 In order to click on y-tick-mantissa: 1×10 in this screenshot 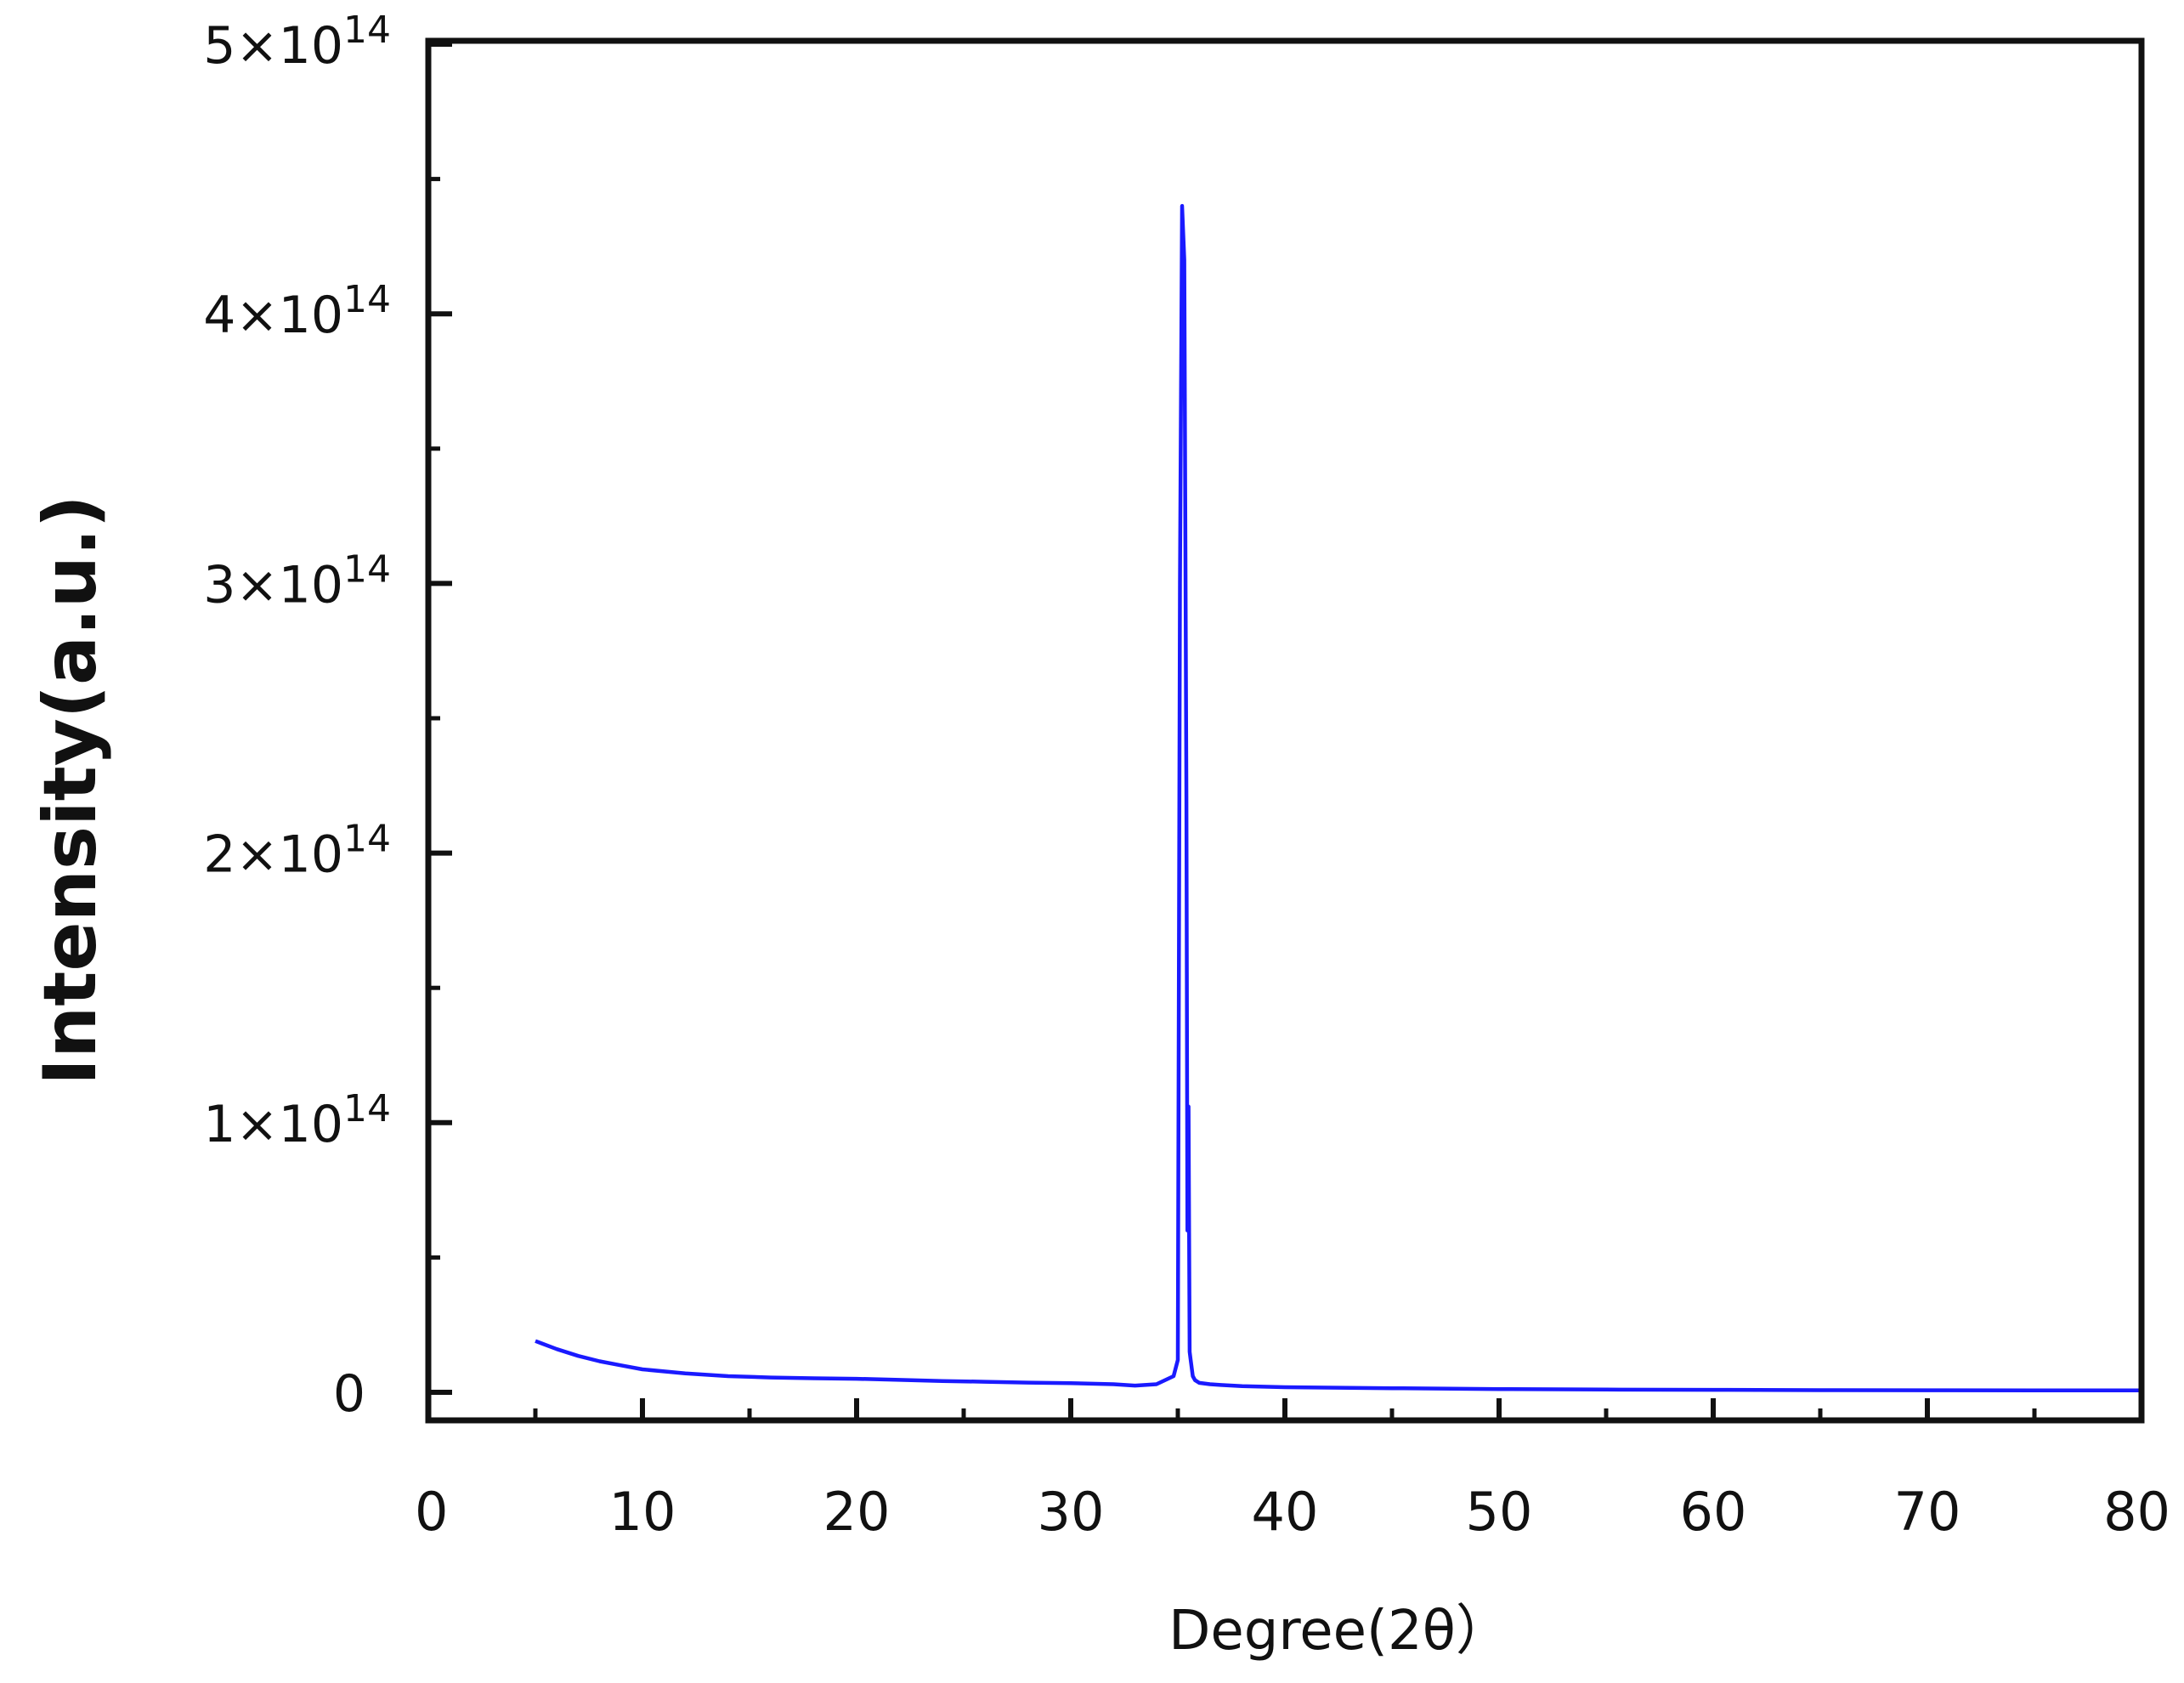, I will do `click(273, 1124)`.